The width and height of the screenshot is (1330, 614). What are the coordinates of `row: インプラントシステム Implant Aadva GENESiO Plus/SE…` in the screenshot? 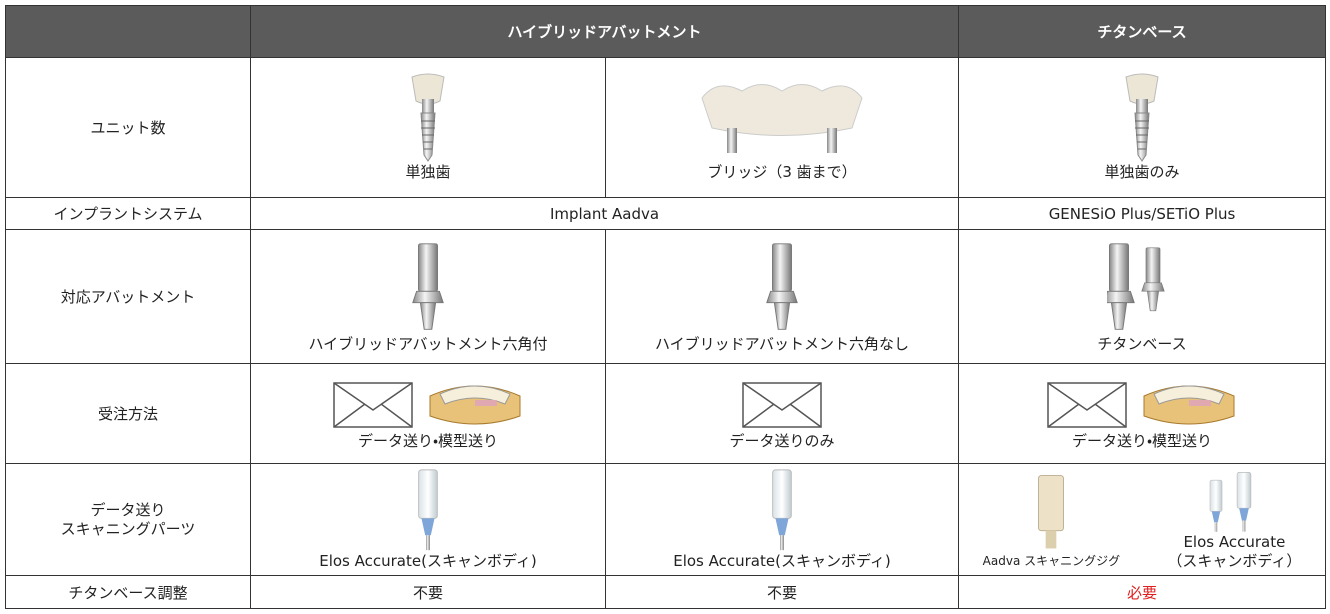 It's located at (666, 213).